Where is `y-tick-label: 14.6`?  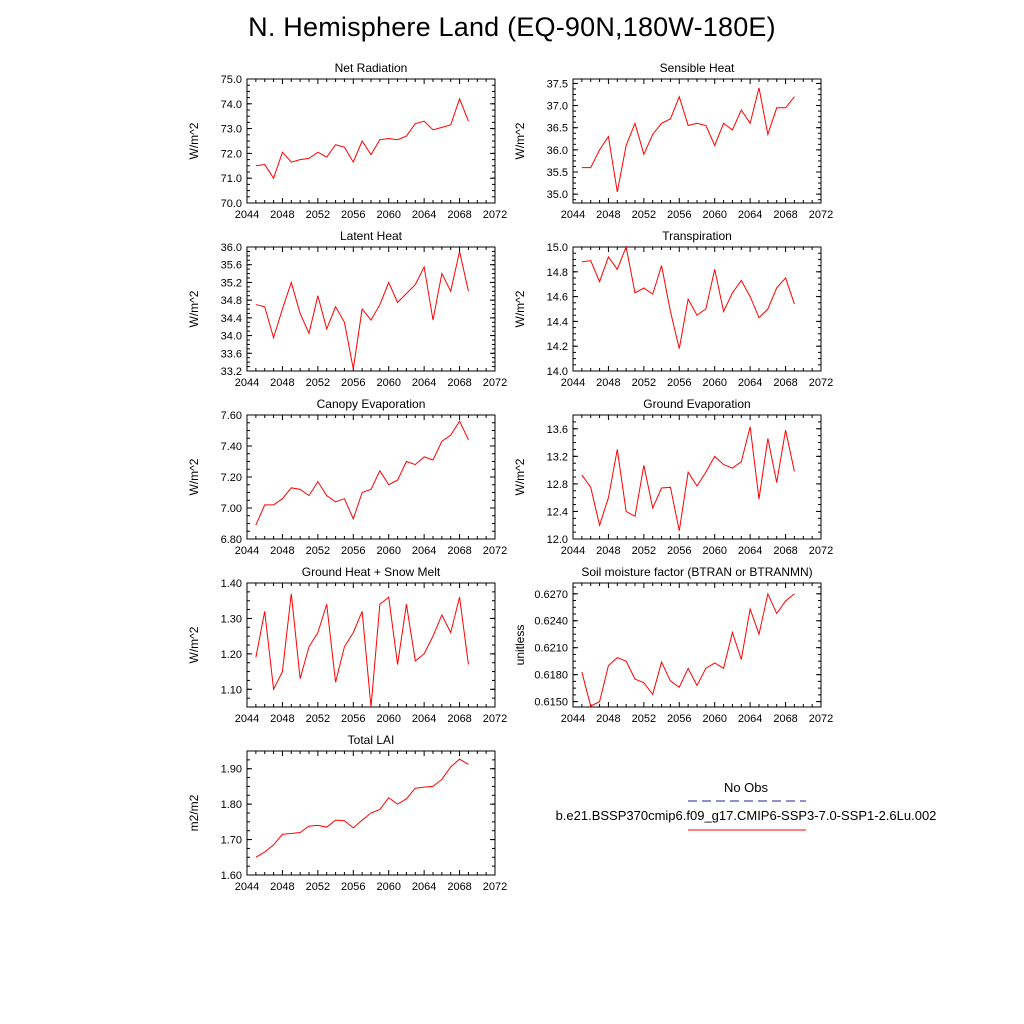 y-tick-label: 14.6 is located at coordinates (557, 298).